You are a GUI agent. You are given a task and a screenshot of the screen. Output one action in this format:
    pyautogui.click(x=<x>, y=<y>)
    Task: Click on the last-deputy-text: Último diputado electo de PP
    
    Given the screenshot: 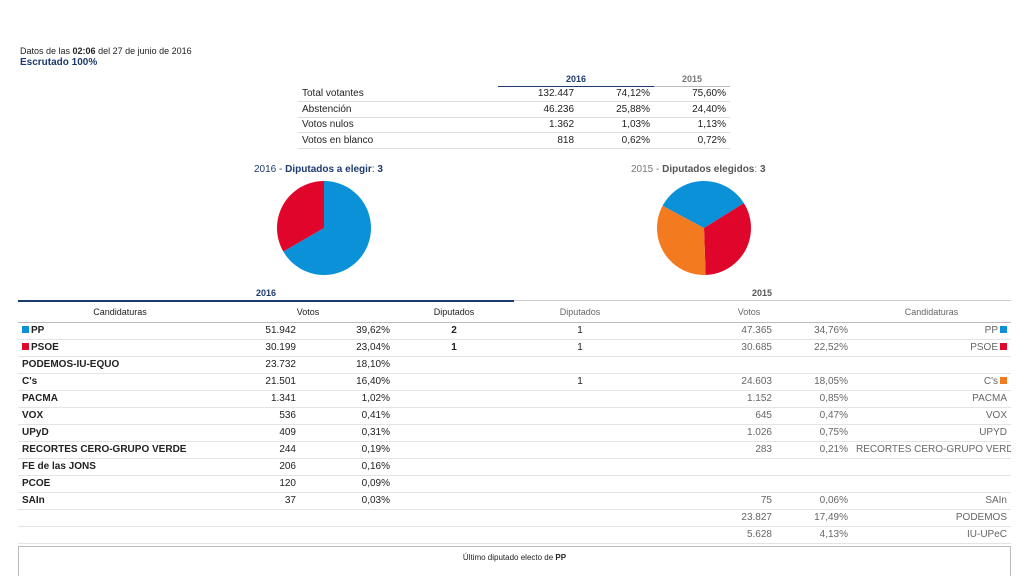 What is the action you would take?
    pyautogui.click(x=514, y=557)
    